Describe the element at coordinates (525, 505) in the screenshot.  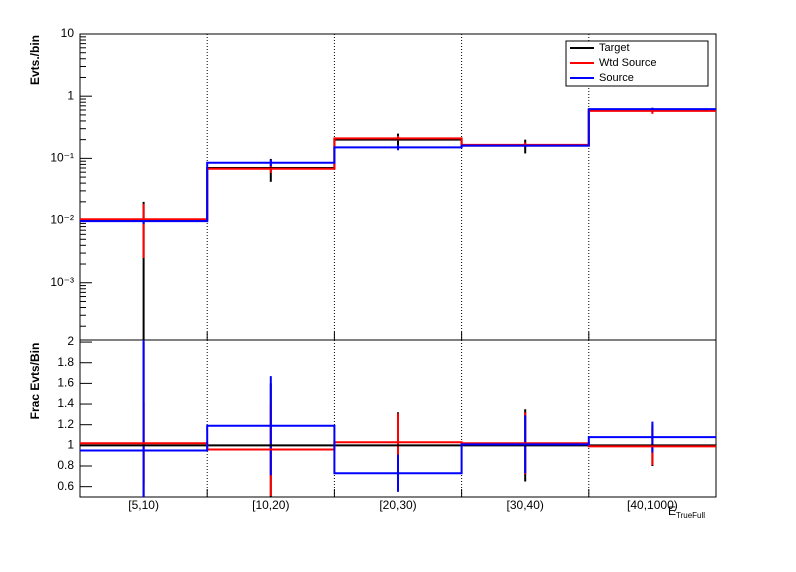
I see `x-tick-label: [30,40)` at that location.